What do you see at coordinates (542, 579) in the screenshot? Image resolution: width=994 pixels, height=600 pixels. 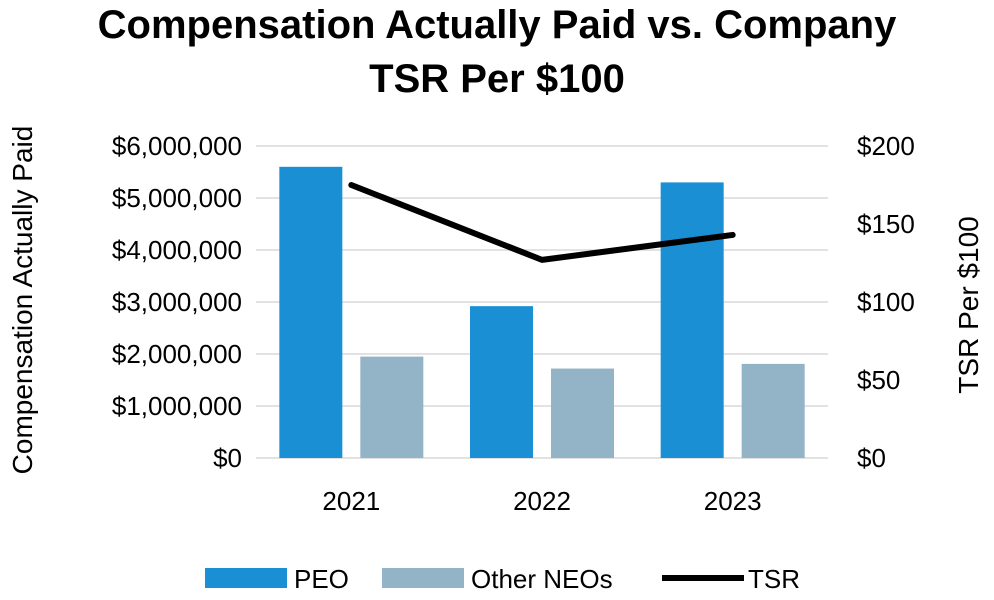 I see `legend-label-other-neos: Other NEOs` at bounding box center [542, 579].